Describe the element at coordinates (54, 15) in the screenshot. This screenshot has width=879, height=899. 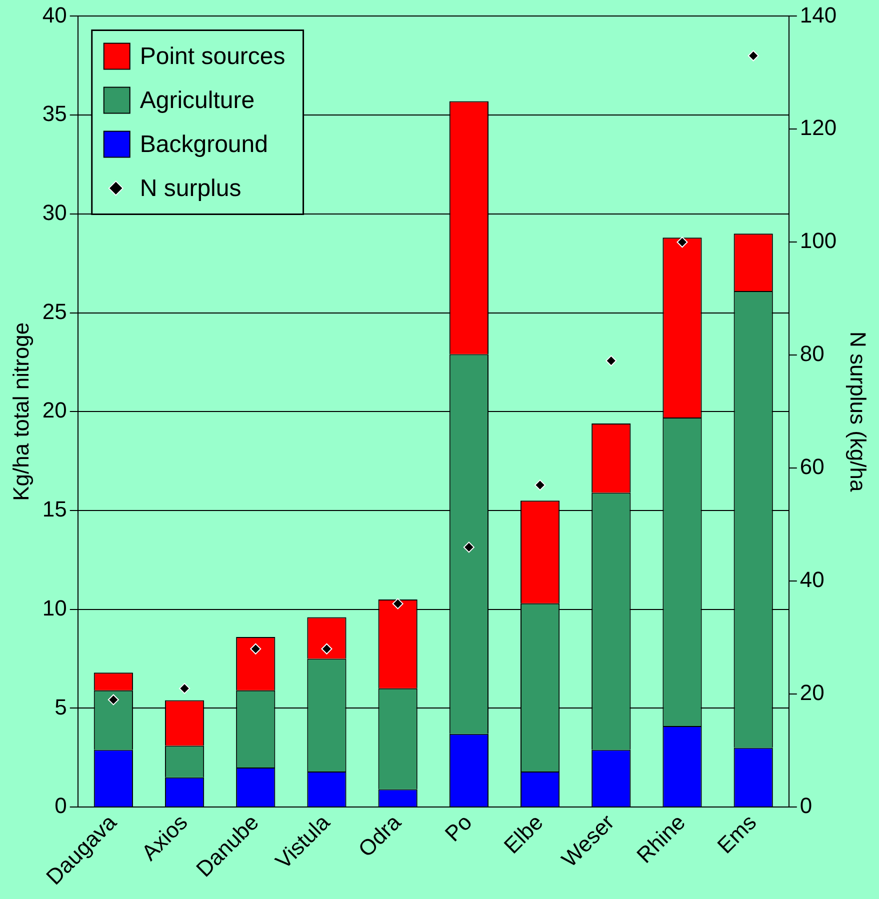
I see `y-tick-label: 40` at that location.